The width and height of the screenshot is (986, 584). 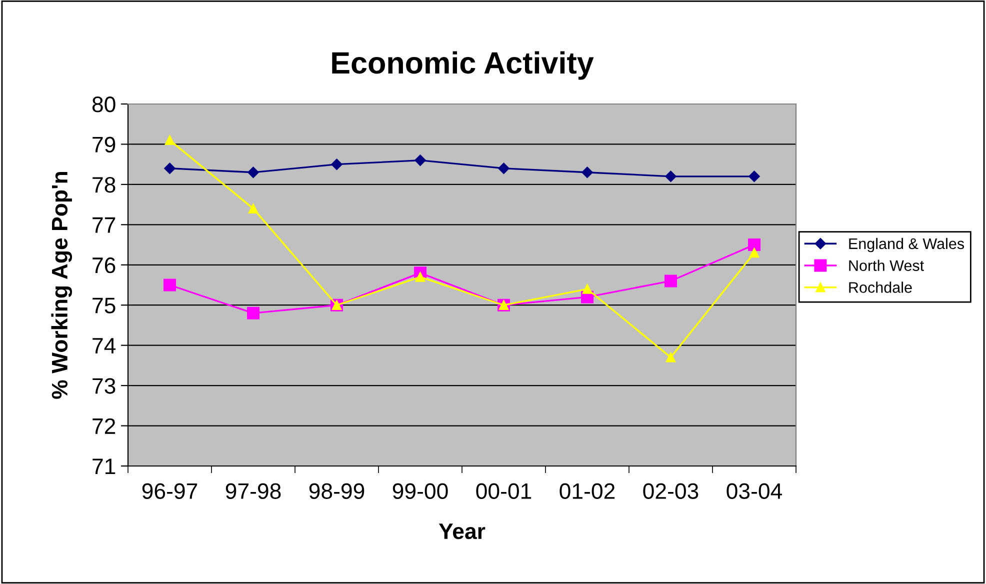 What do you see at coordinates (104, 466) in the screenshot?
I see `y-tick-label: 71` at bounding box center [104, 466].